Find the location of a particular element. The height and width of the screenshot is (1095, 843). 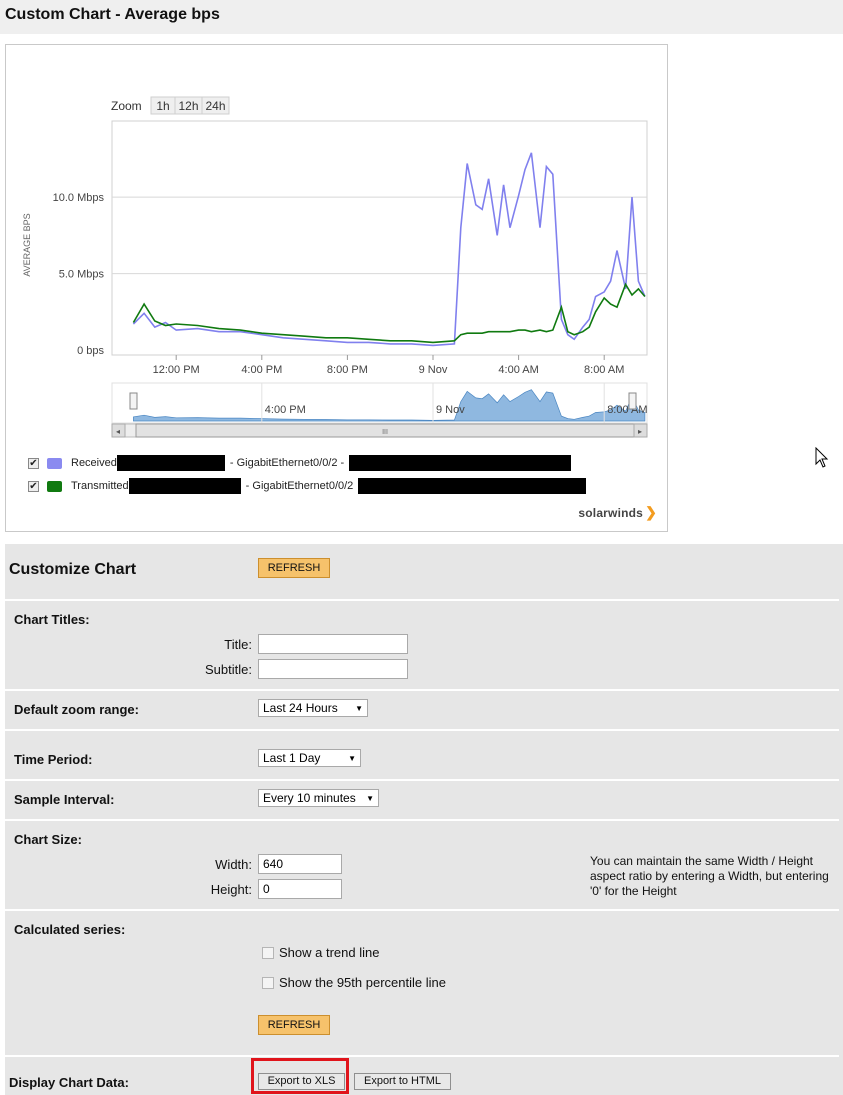

time-period-select: Last 1 Day ▼ is located at coordinates (309, 758).